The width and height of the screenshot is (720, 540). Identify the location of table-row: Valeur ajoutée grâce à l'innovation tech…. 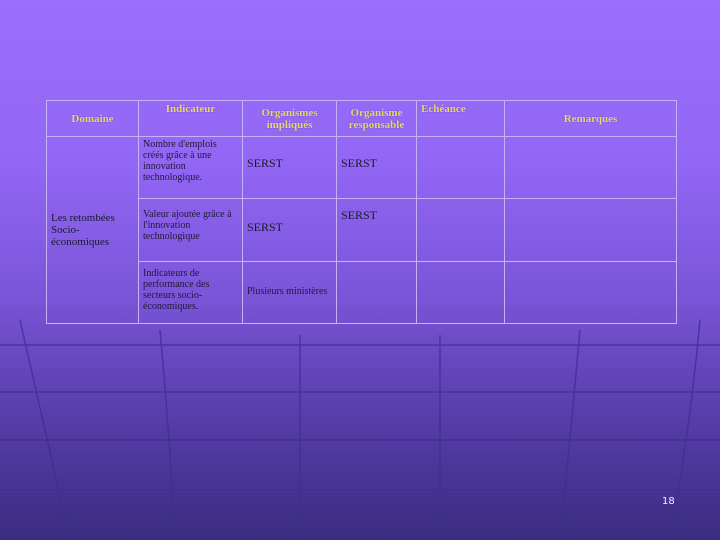
(362, 230).